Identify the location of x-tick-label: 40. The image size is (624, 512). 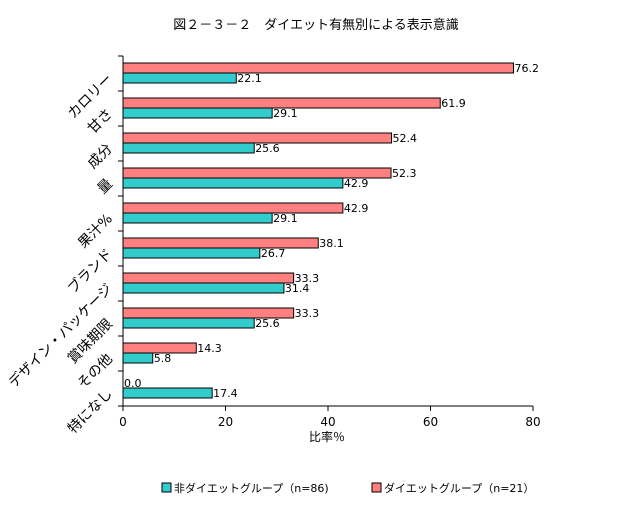
(327, 422).